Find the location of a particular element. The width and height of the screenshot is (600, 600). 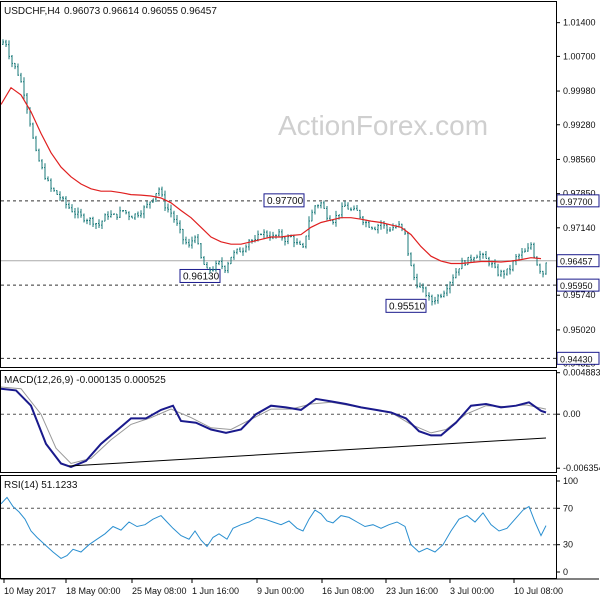

macd-title: MACD(12,26,9) -0.000135 0.000525 is located at coordinates (85, 380).